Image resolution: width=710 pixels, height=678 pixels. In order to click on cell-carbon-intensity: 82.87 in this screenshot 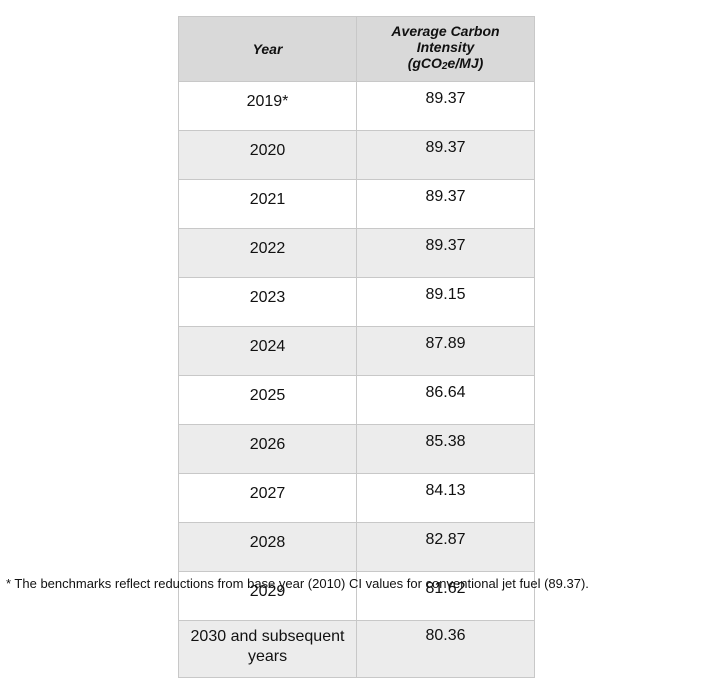, I will do `click(445, 547)`.